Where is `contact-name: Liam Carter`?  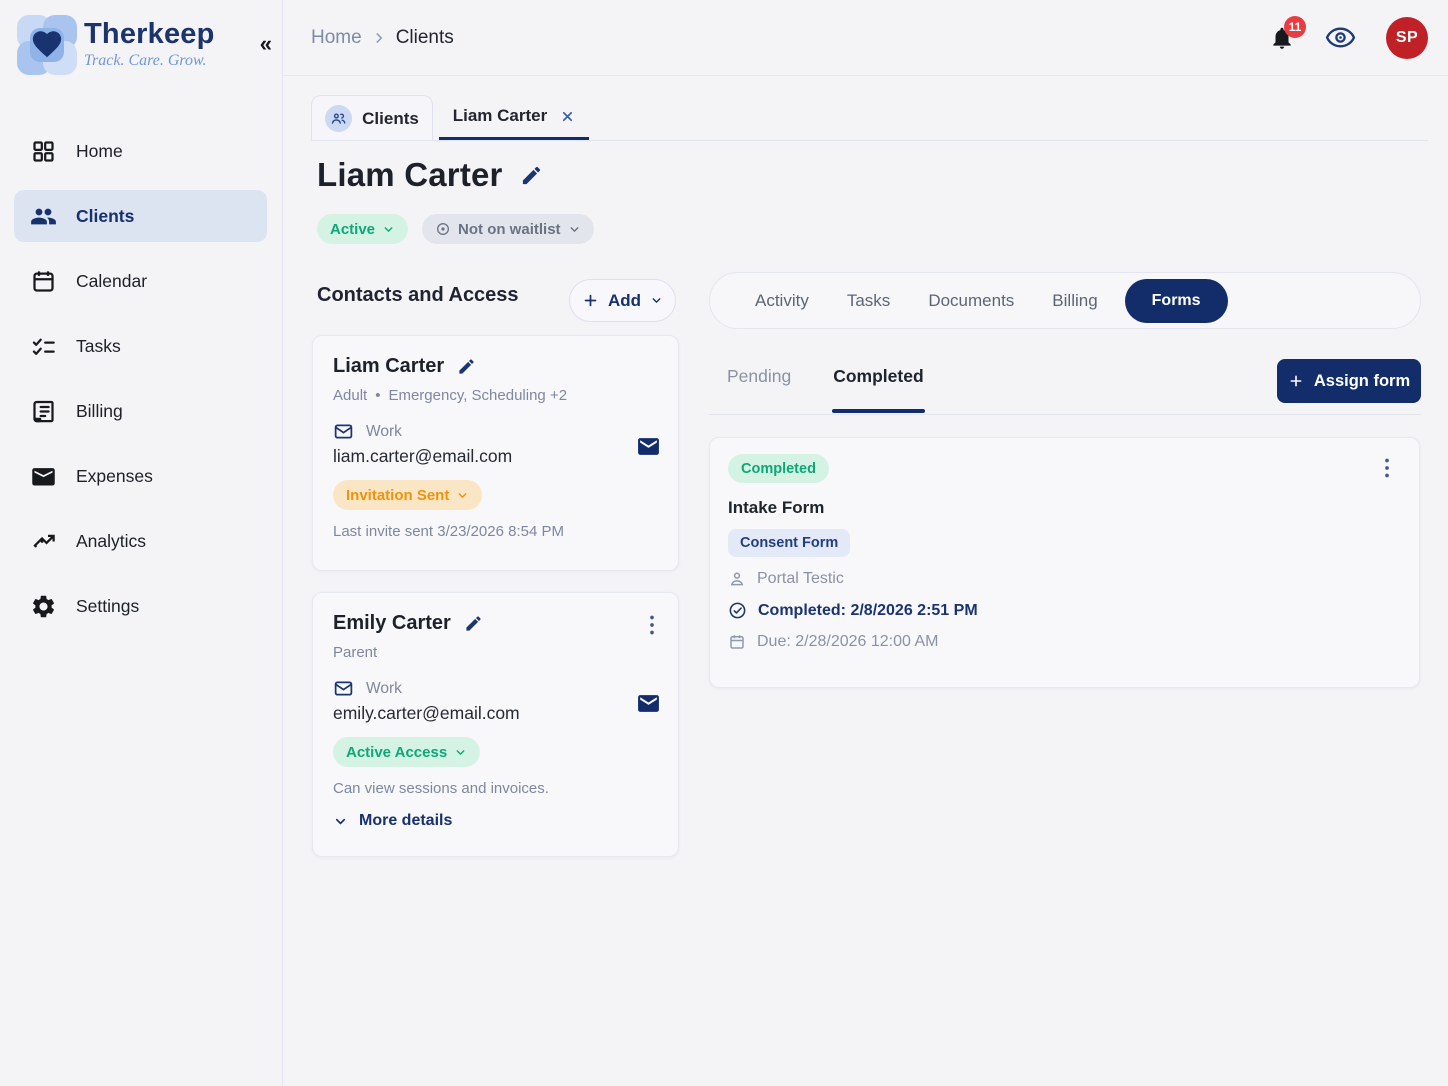 contact-name: Liam Carter is located at coordinates (389, 366).